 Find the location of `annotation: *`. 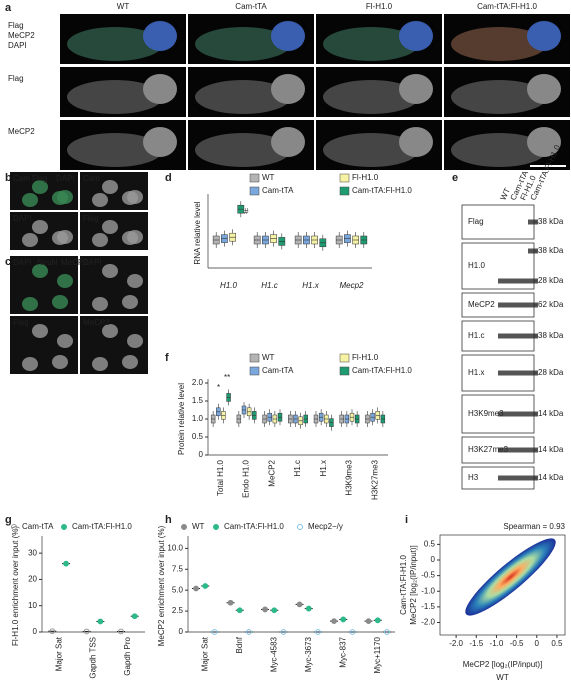

annotation: * is located at coordinates (218, 387).